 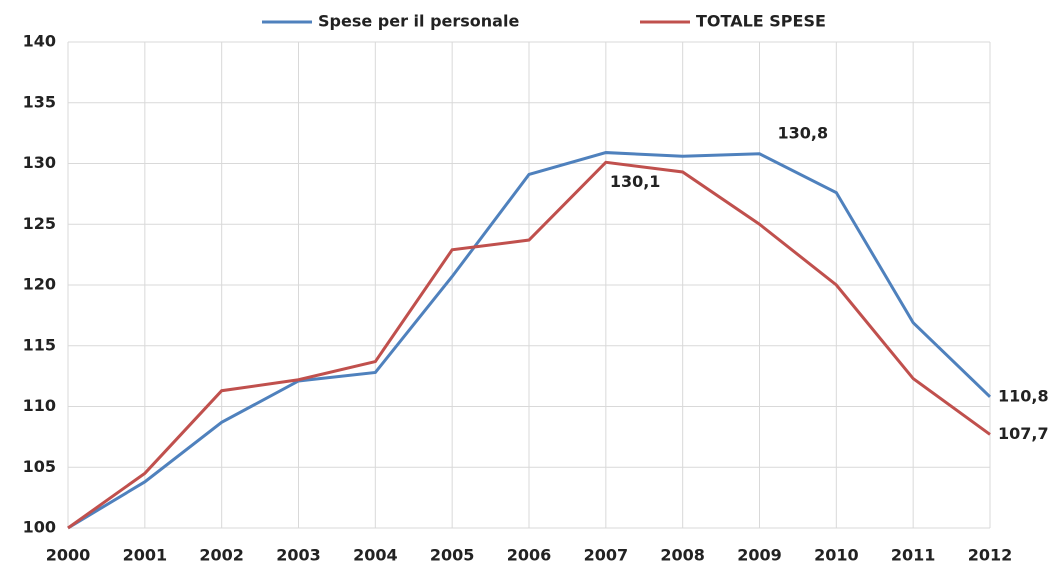 What do you see at coordinates (39, 405) in the screenshot?
I see `y-tick-label: 110` at bounding box center [39, 405].